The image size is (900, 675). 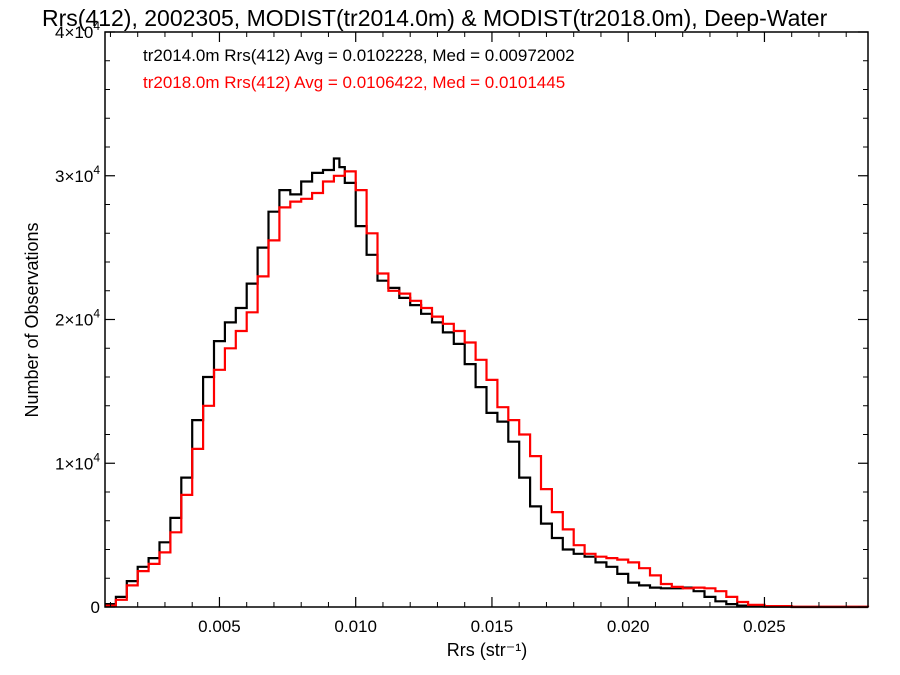 I want to click on x-tick-label: 0.015, so click(x=492, y=626).